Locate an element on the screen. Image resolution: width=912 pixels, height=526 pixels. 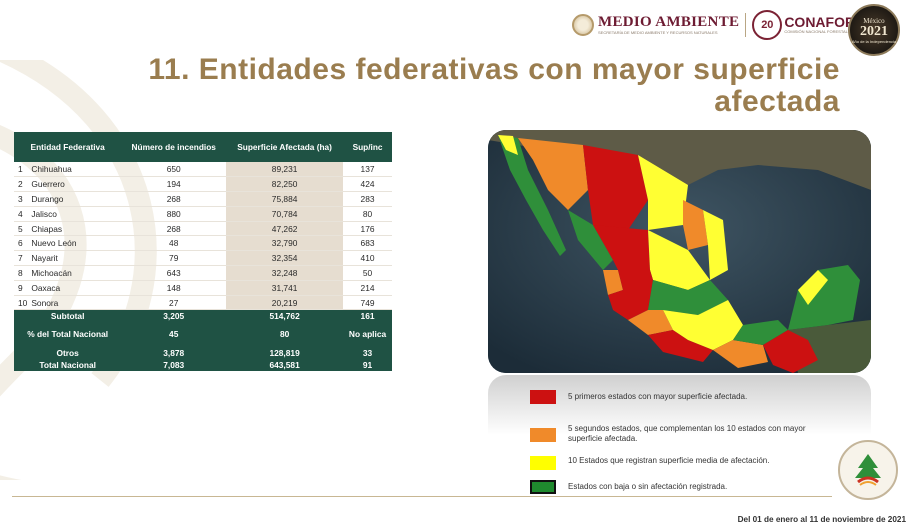
row-incendios: 194 is located at coordinates (174, 184).